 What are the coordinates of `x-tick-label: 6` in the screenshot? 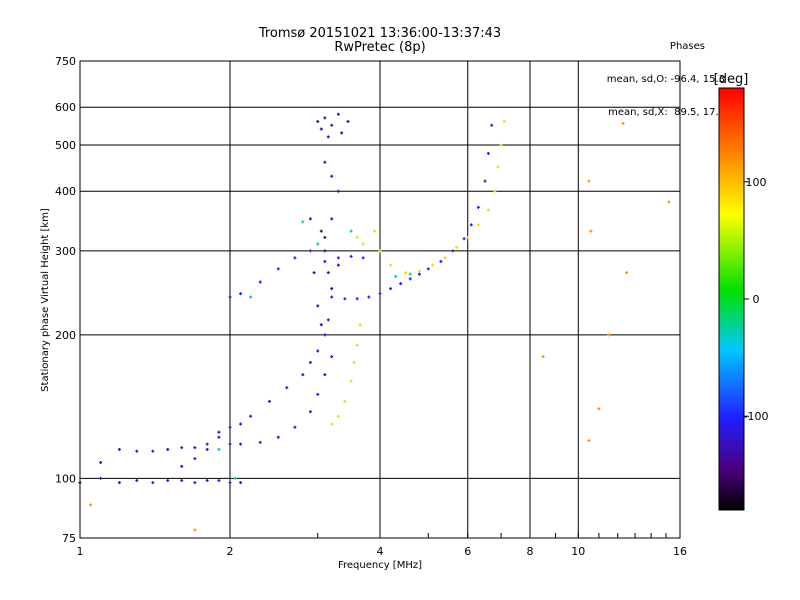 It's located at (467, 551).